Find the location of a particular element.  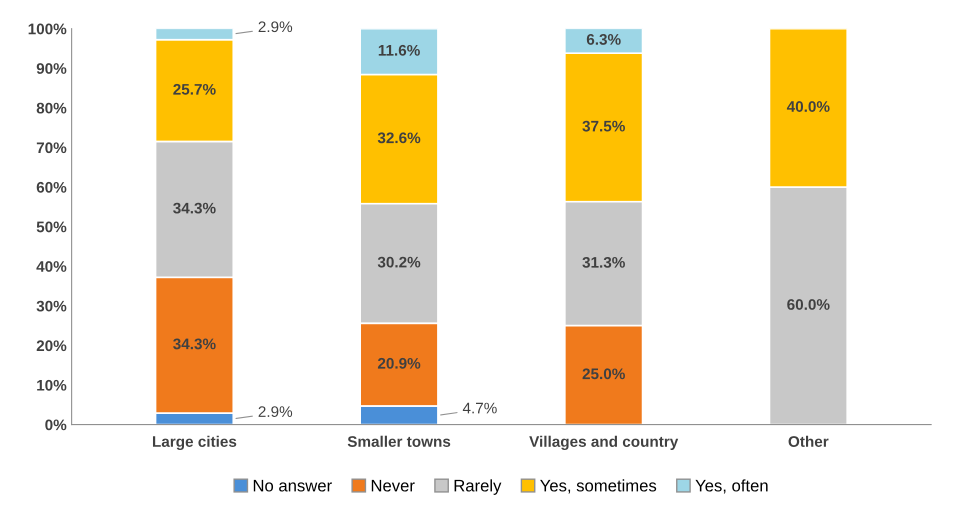

y-tick-label: 30% is located at coordinates (51, 306).